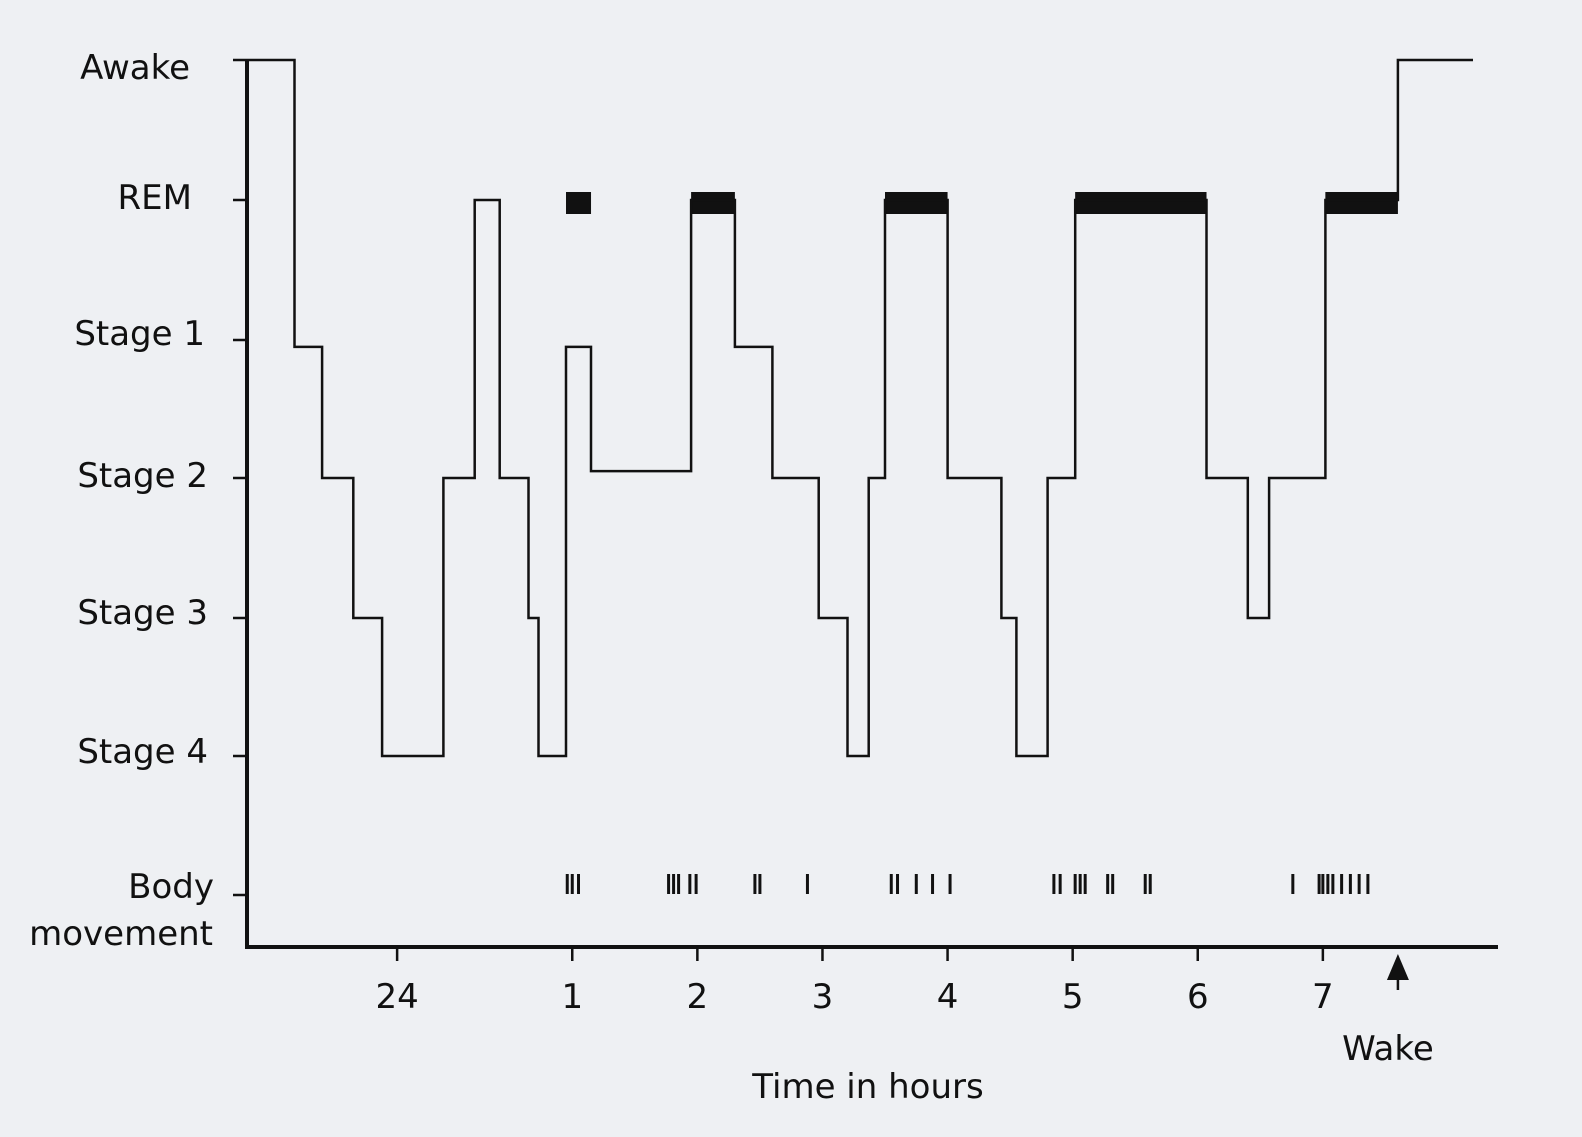  I want to click on x-tick-label-2: 2, so click(698, 997).